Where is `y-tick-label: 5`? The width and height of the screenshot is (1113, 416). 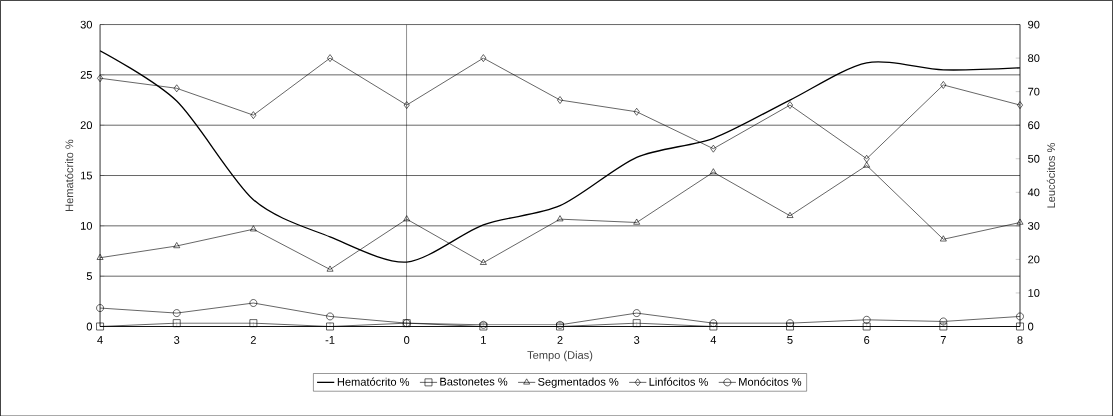
y-tick-label: 5 is located at coordinates (89, 276).